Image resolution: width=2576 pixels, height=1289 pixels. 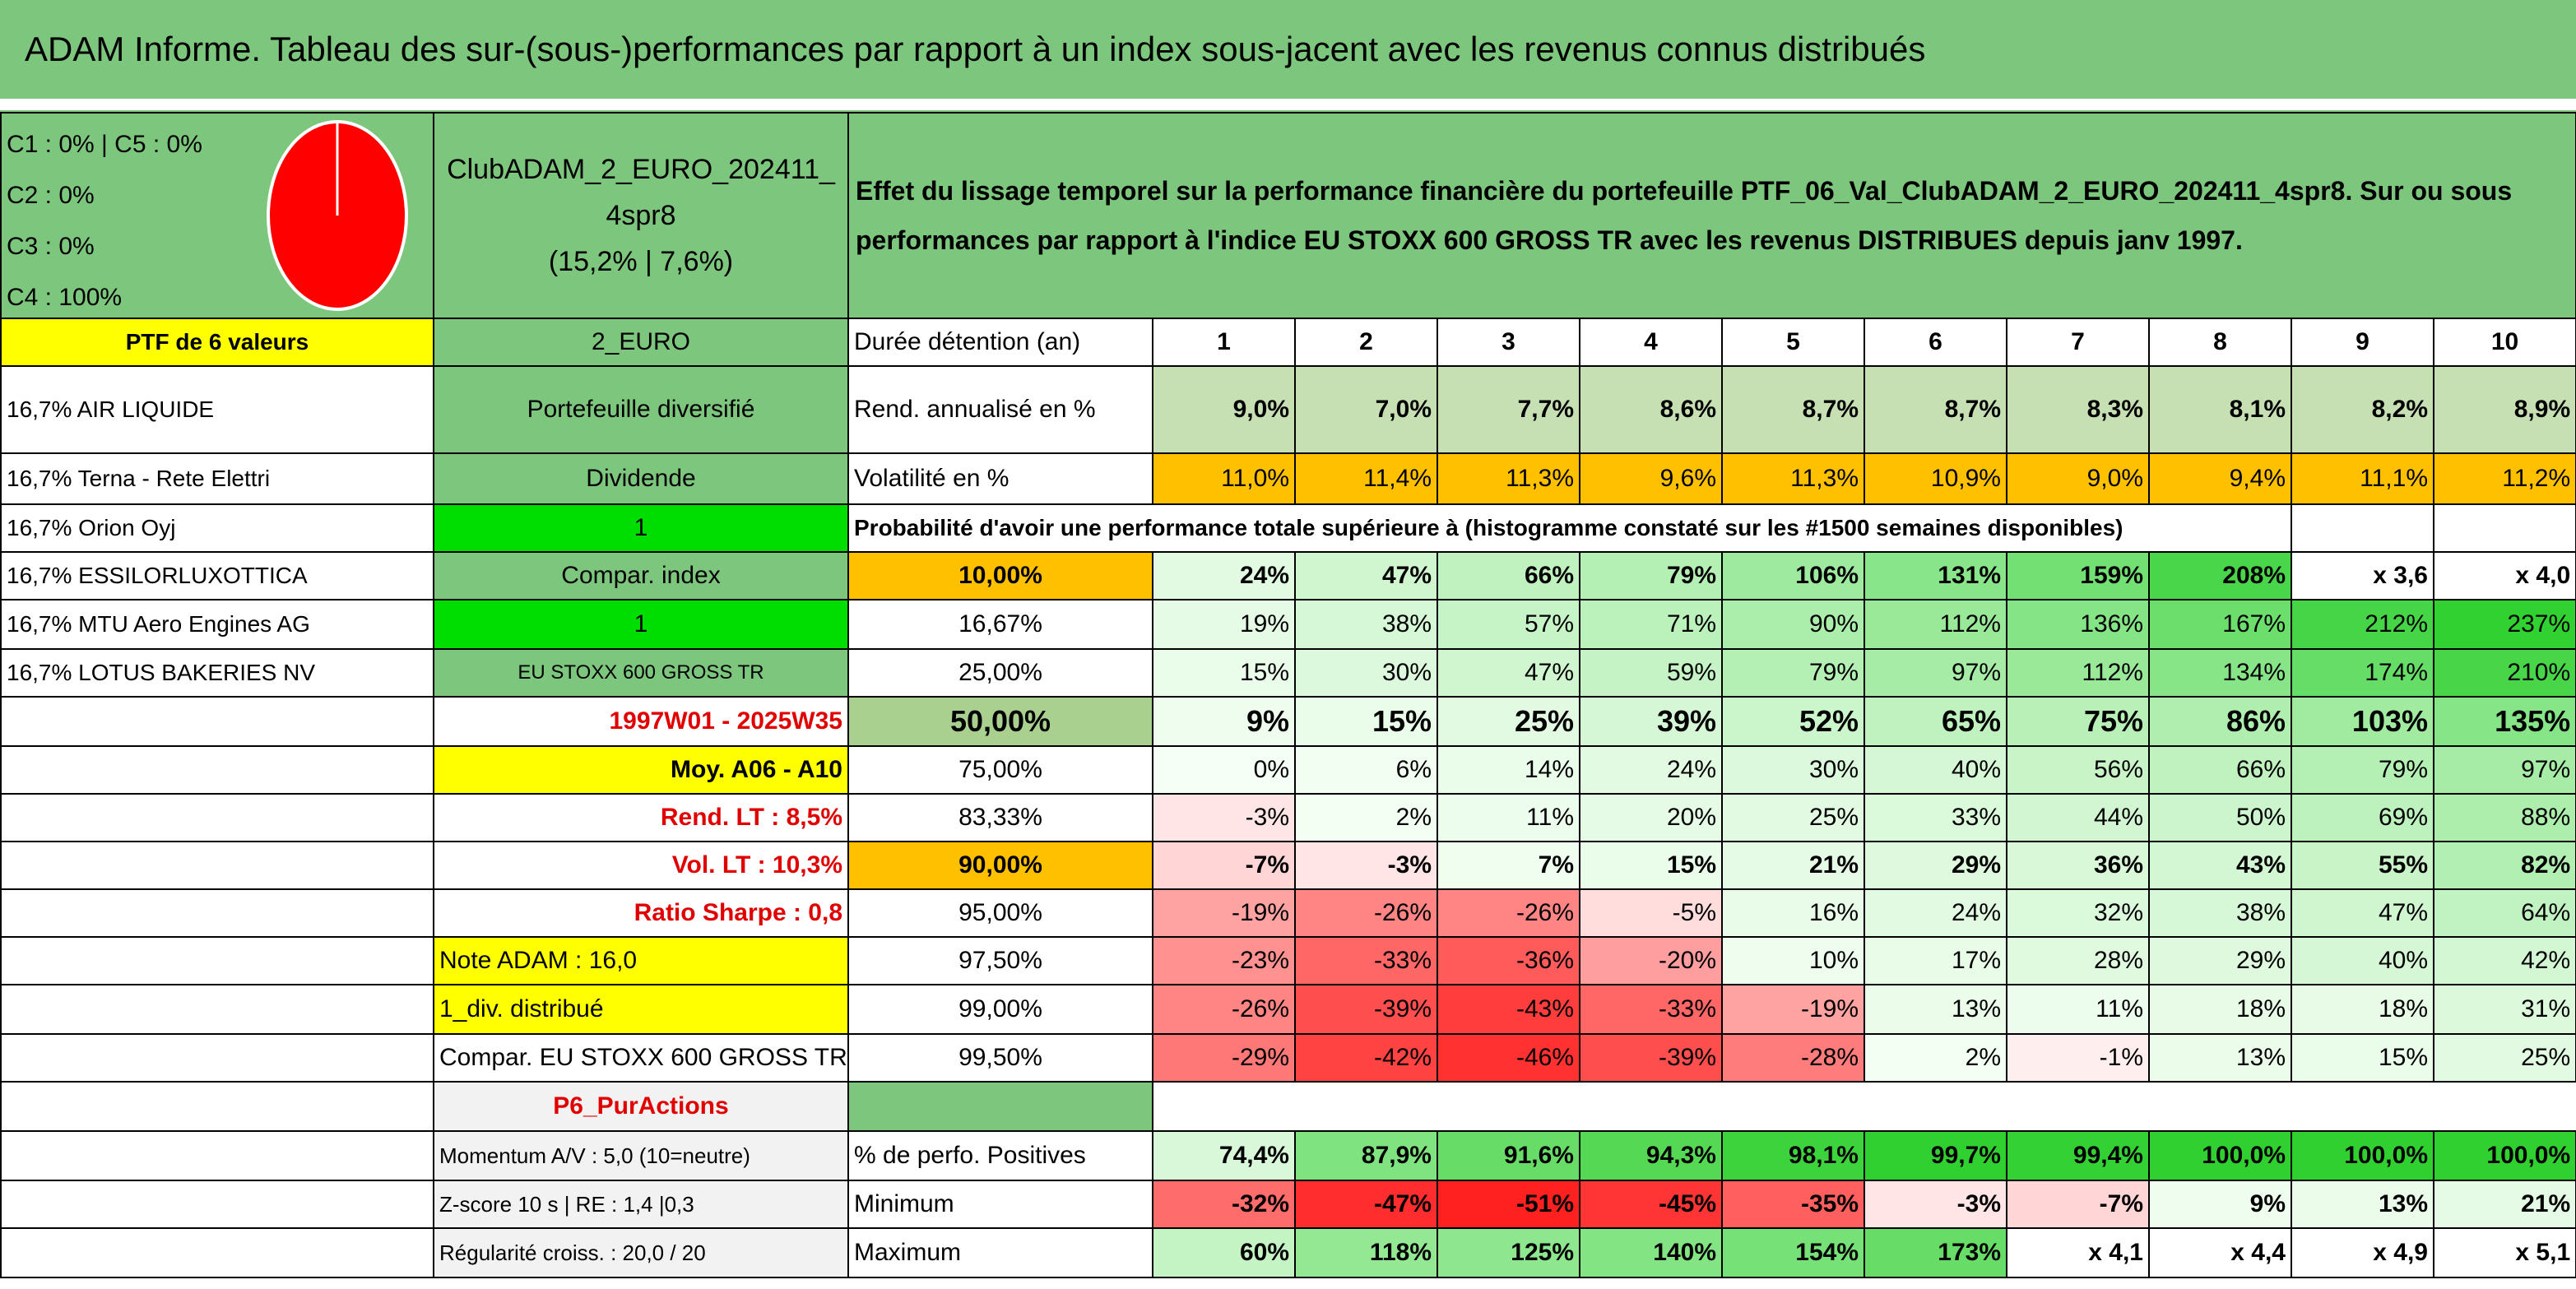 What do you see at coordinates (2220, 624) in the screenshot?
I see `value-cell: 167%` at bounding box center [2220, 624].